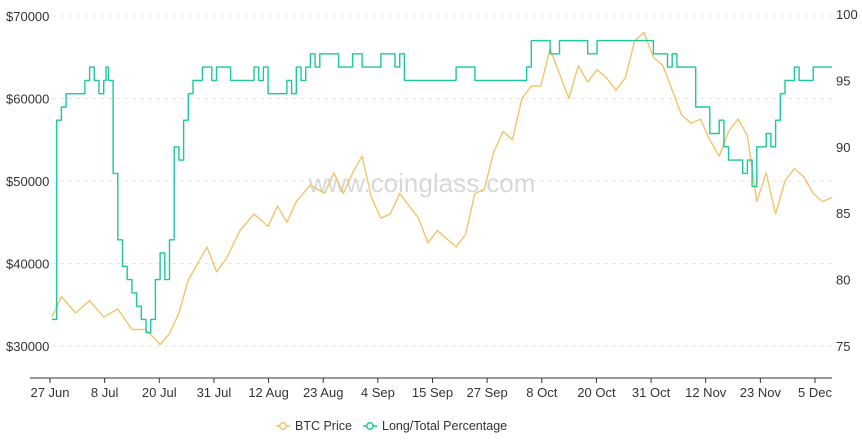  I want to click on x-tick-label: 31 Jul, so click(214, 392).